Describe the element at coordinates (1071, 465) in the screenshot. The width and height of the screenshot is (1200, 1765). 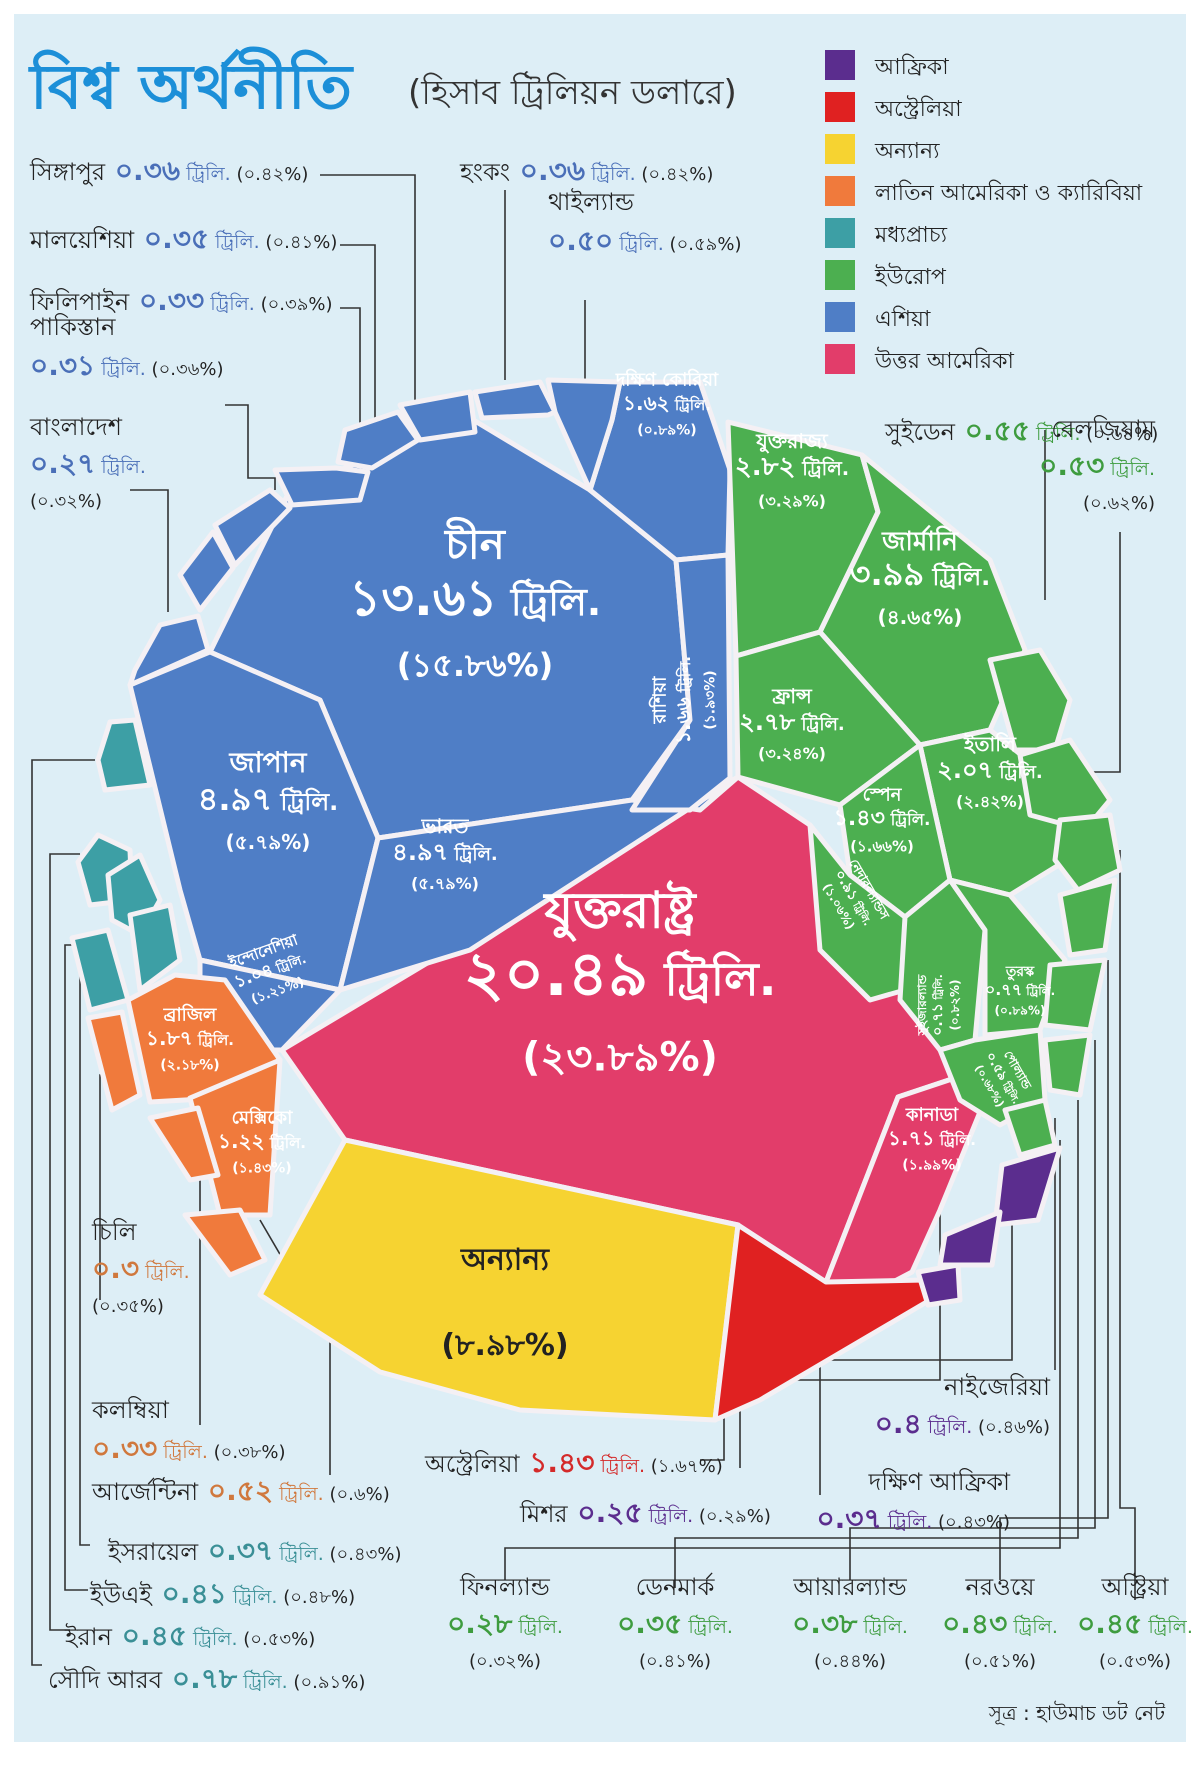
I see `callout-value: ০.৫৩` at that location.